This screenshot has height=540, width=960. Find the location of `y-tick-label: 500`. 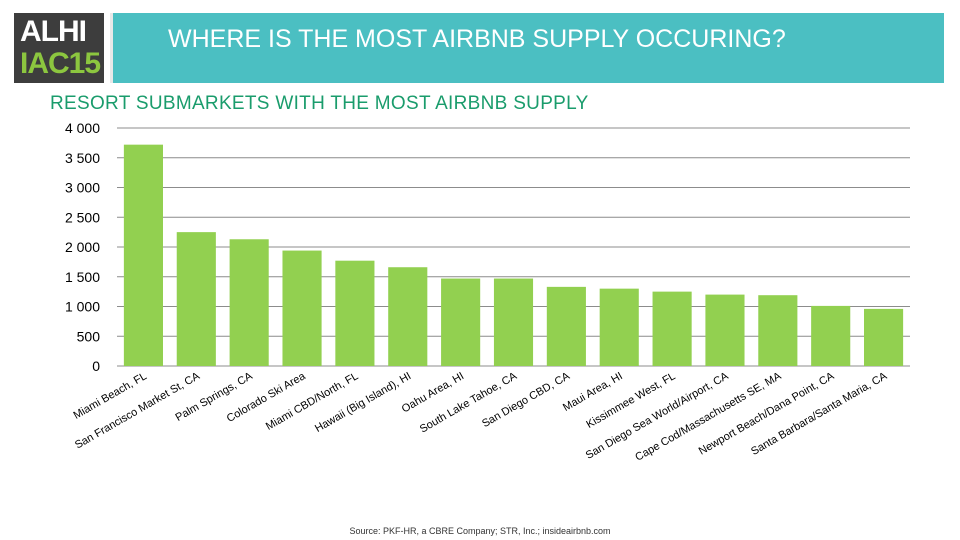

y-tick-label: 500 is located at coordinates (89, 336).